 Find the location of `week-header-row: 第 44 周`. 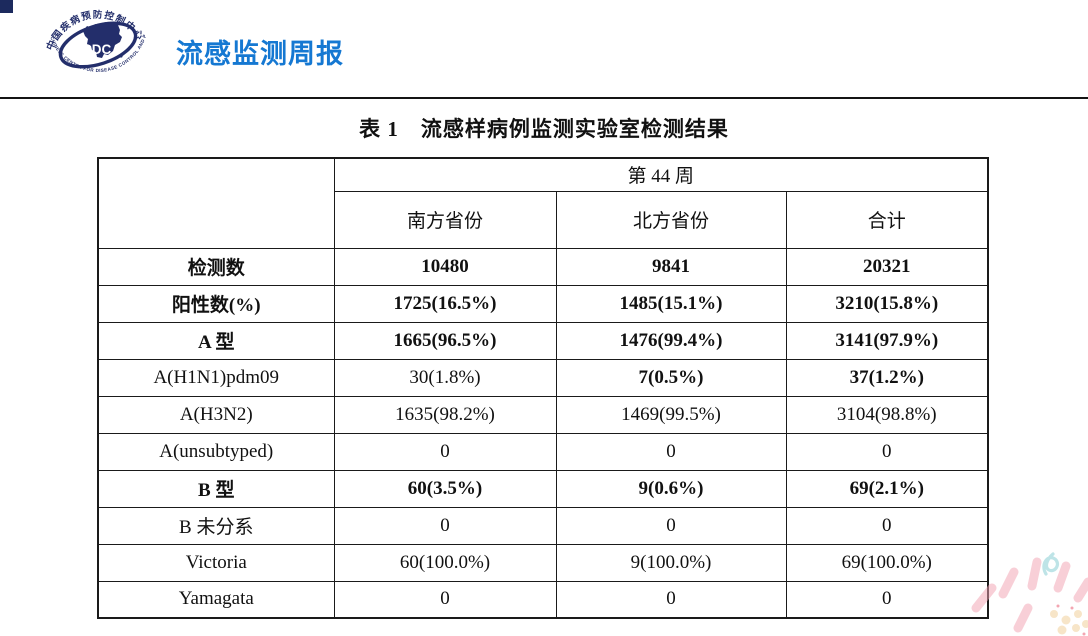

week-header-row: 第 44 周 is located at coordinates (543, 203).